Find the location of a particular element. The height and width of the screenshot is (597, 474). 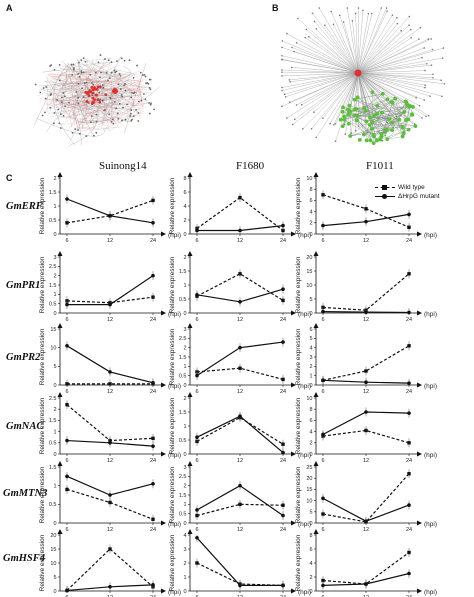

series-wild-type-line is located at coordinates (110, 504).